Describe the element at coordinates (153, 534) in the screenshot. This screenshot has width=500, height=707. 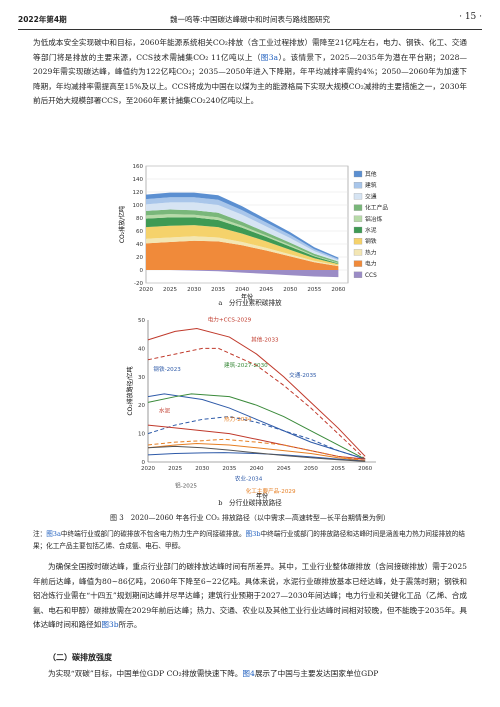
I see `note-text: 中终端行业或部门的碳排放不包含电力热力生产的间接碳排放。` at that location.